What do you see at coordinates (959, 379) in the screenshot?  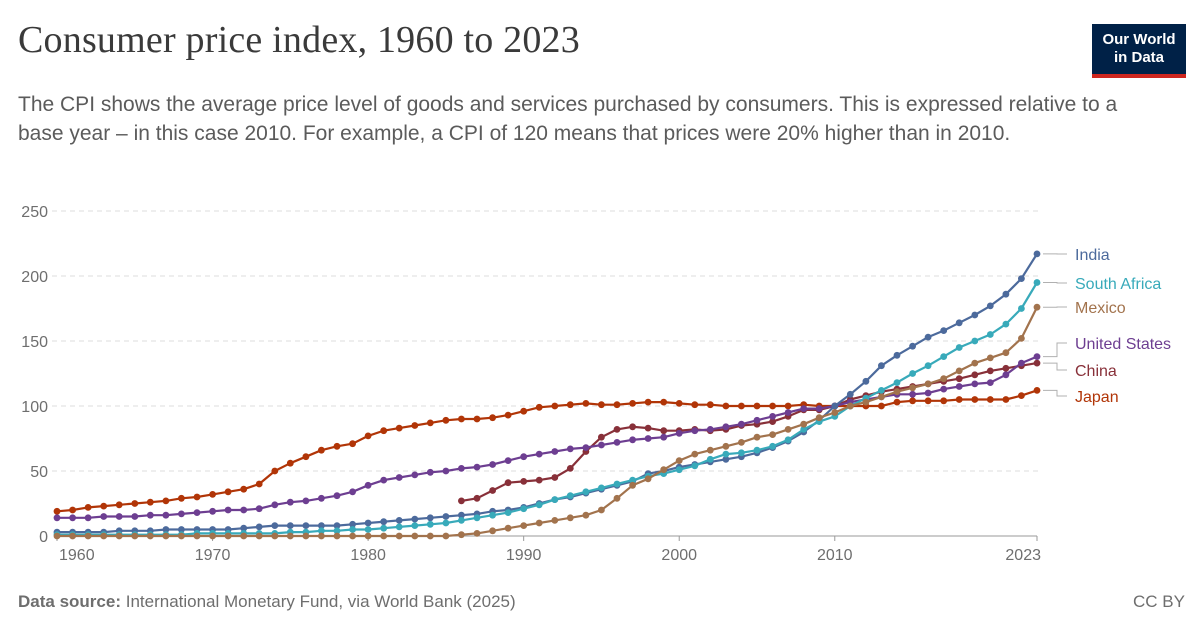 I see `data-point-china-2018` at bounding box center [959, 379].